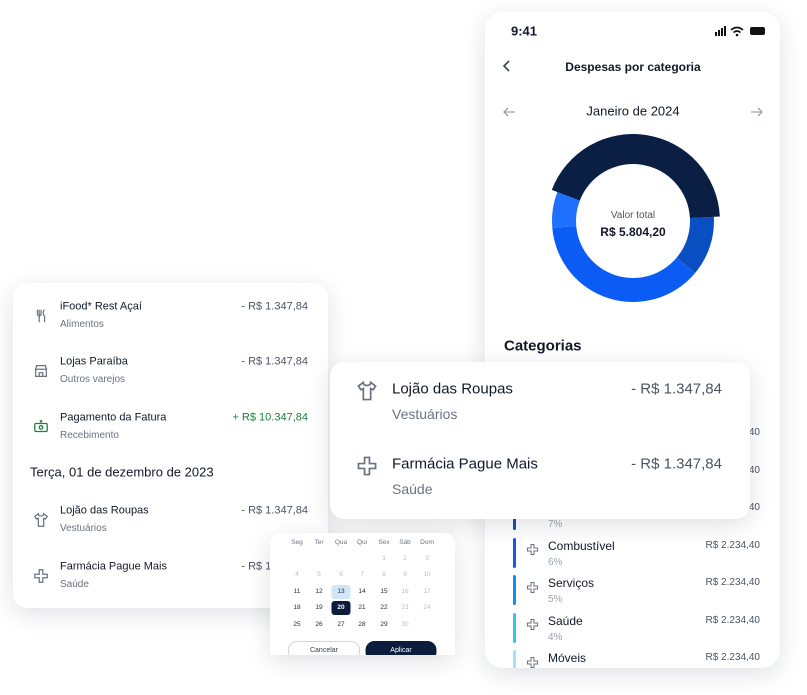 This screenshot has height=695, width=807. Describe the element at coordinates (362, 624) in the screenshot. I see `calendar-day: 28` at that location.